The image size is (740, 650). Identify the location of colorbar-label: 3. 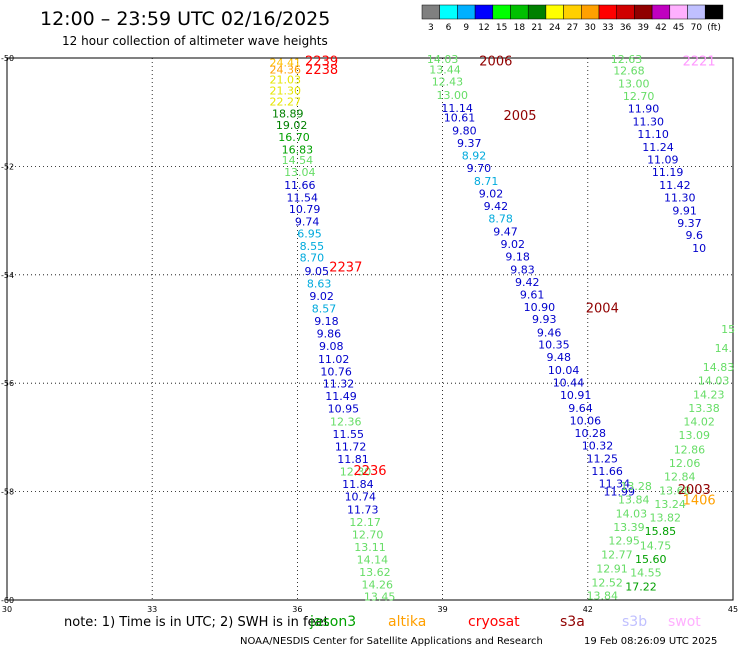
(431, 28).